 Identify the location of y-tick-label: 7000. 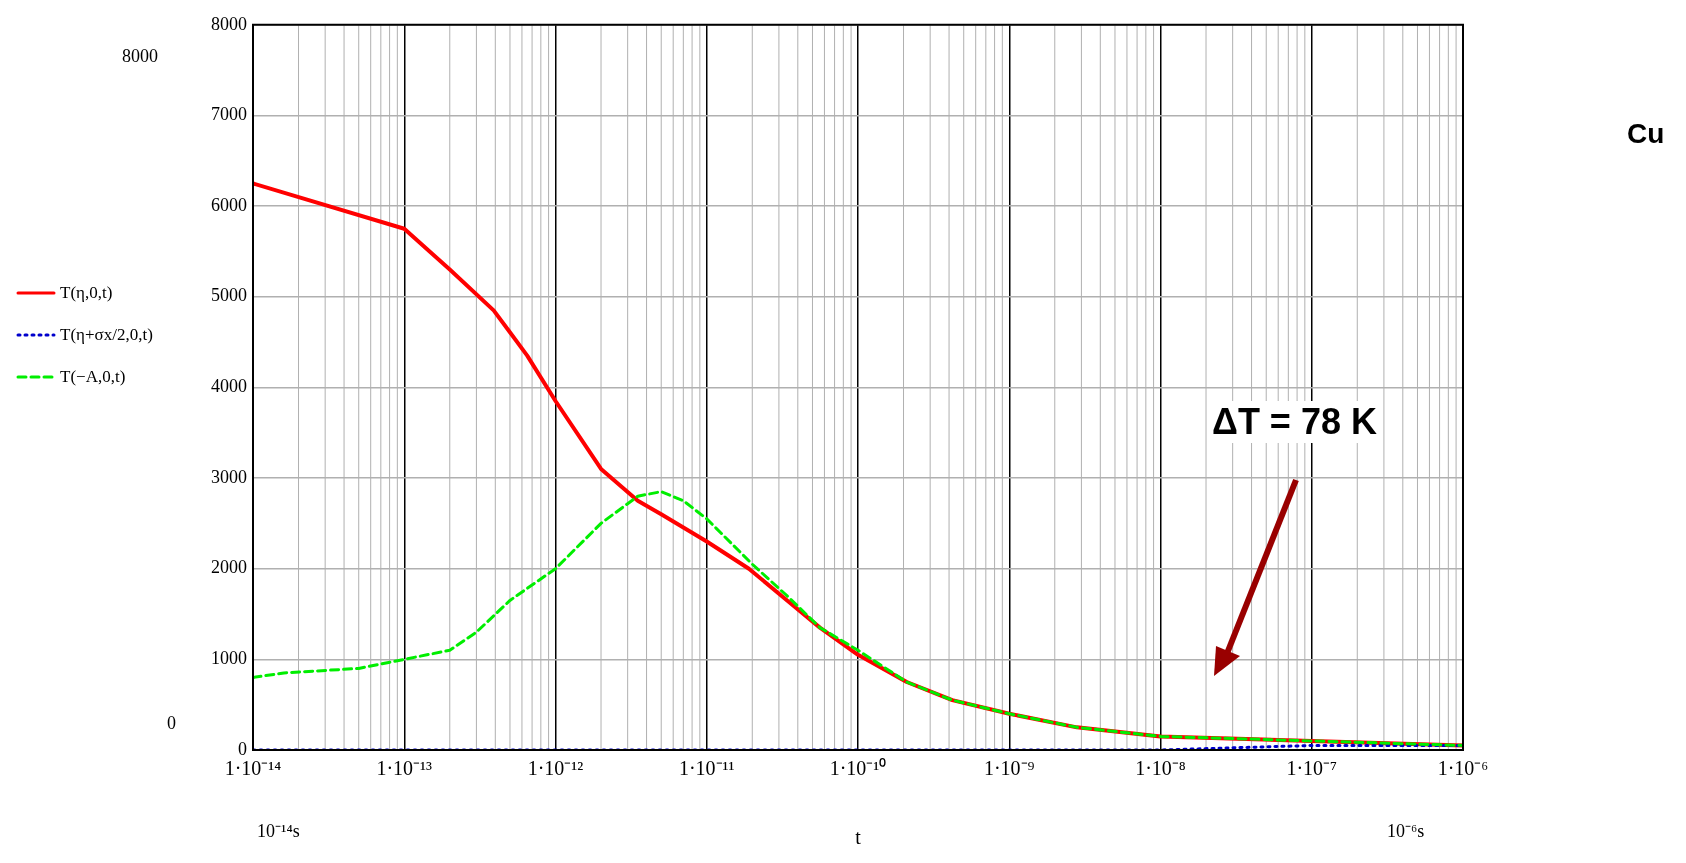
(229, 114).